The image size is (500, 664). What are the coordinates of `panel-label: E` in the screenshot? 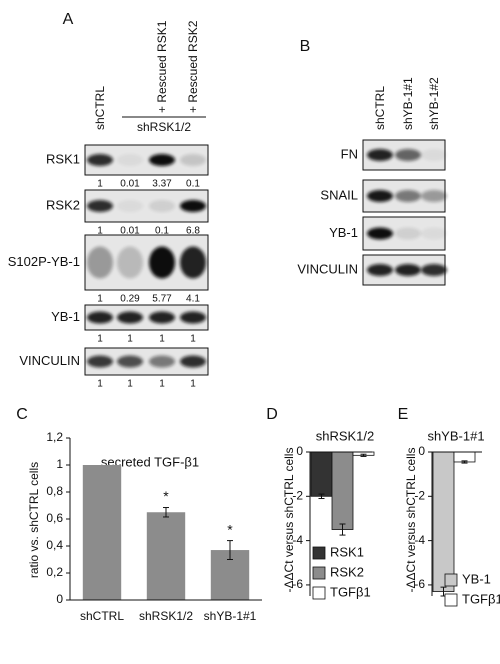 It's located at (403, 414).